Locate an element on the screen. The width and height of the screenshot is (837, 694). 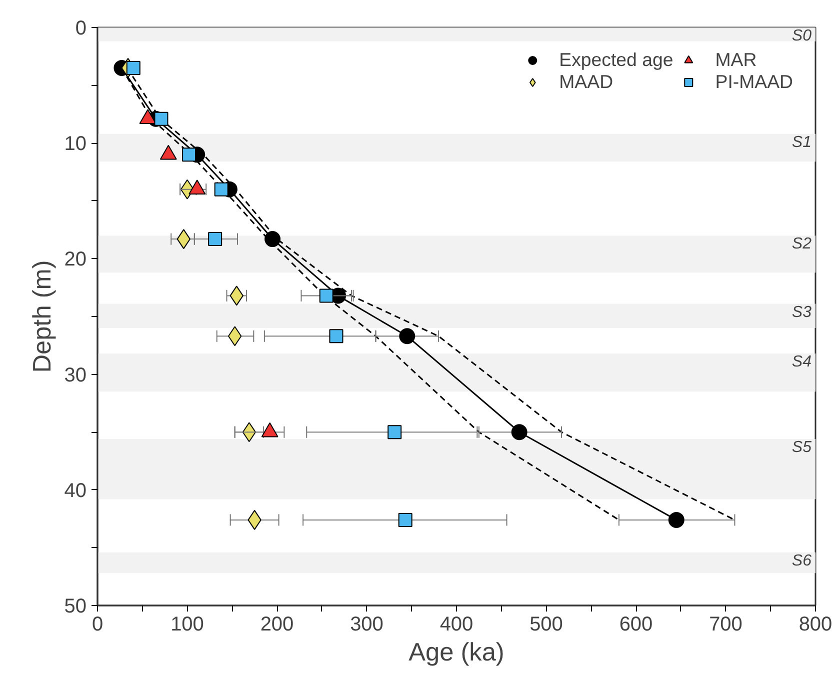
legend-label: MAR is located at coordinates (736, 60).